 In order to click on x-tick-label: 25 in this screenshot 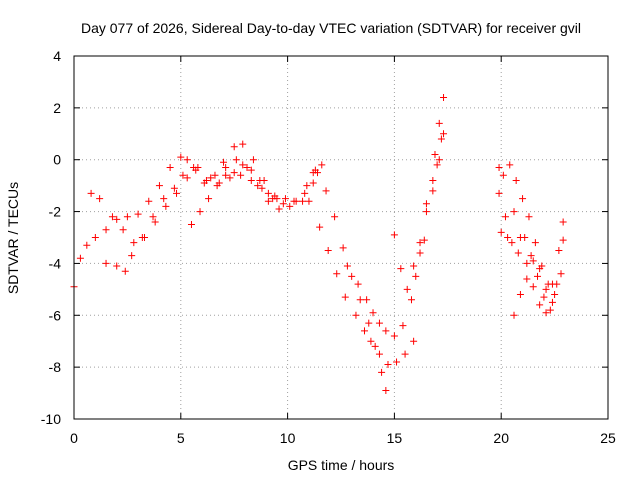, I will do `click(608, 438)`.